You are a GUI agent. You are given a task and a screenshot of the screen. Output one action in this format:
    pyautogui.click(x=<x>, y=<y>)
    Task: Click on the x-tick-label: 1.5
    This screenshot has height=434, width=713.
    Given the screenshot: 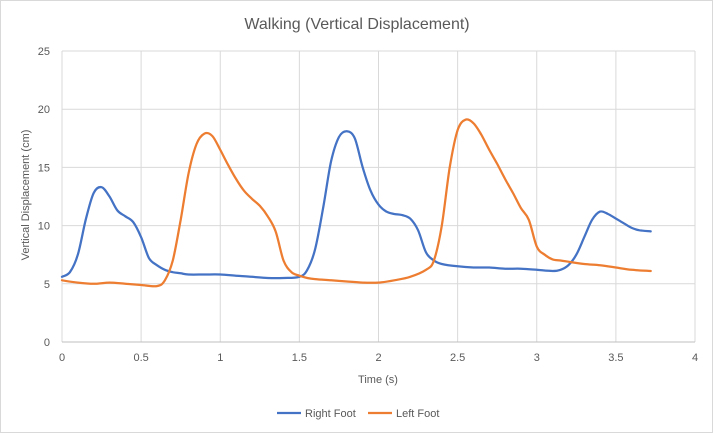 What is the action you would take?
    pyautogui.click(x=299, y=358)
    